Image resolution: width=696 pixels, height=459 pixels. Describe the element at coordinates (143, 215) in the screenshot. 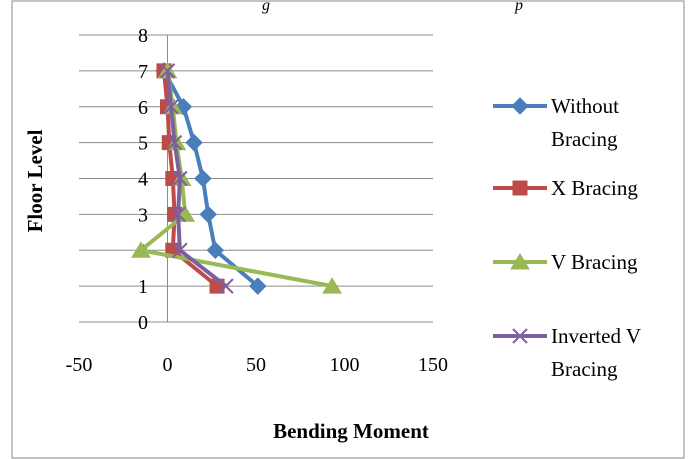

I see `y-tick-label: 3` at that location.